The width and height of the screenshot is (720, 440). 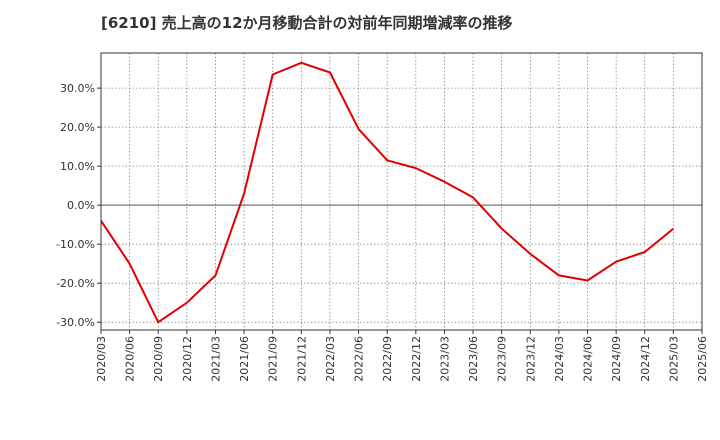 What do you see at coordinates (75, 244) in the screenshot?
I see `y-tick-label: -10.0%` at bounding box center [75, 244].